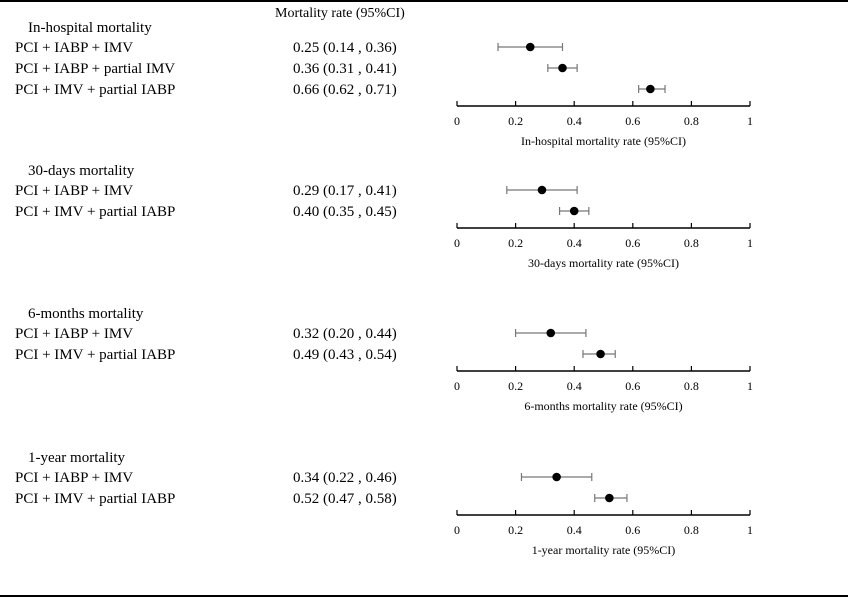 The image size is (848, 598). Describe the element at coordinates (81, 171) in the screenshot. I see `group-title: 30-days mortality` at that location.